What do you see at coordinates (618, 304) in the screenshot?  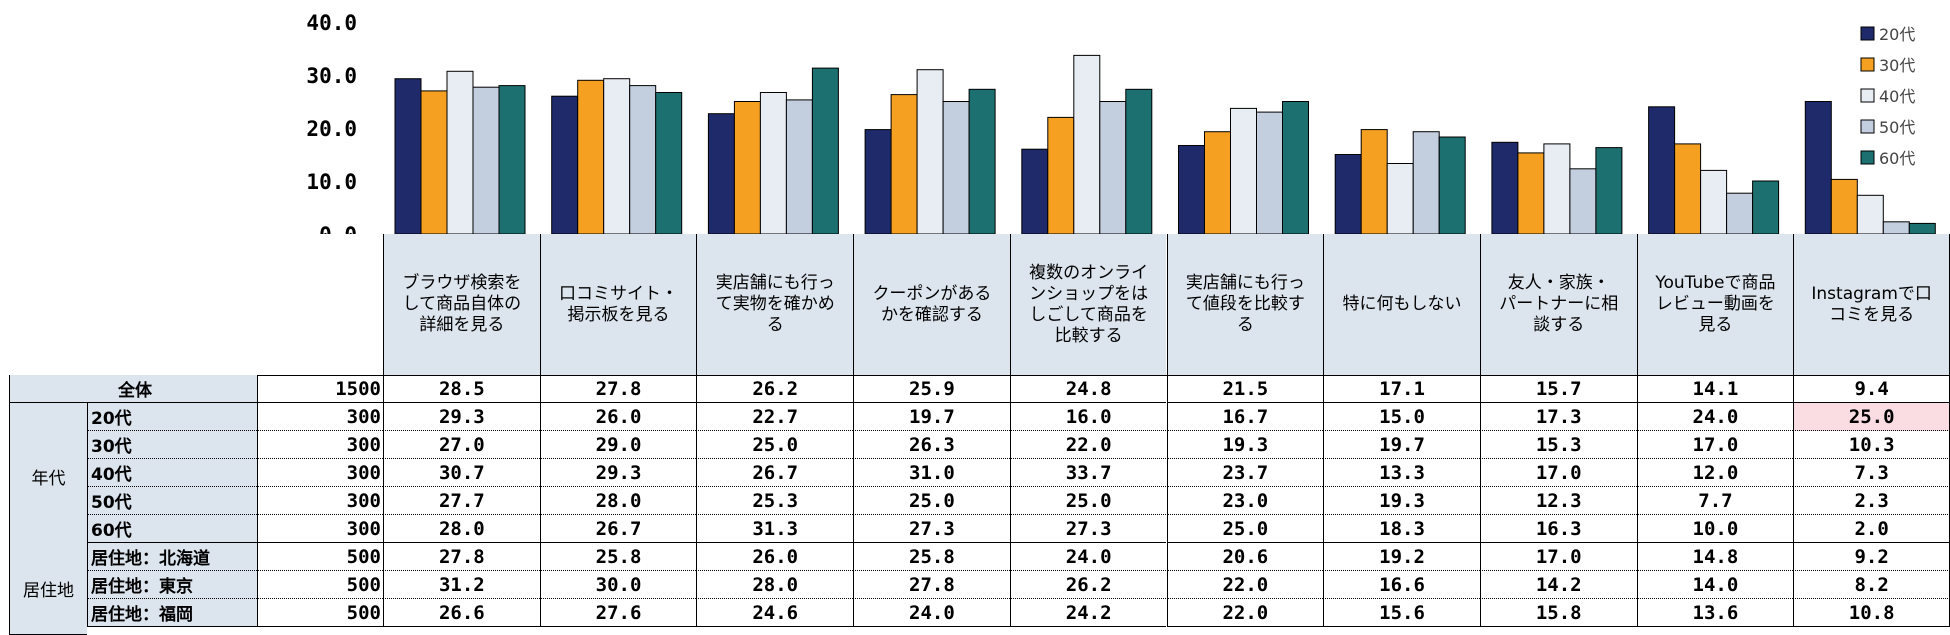 I see `category-label: 口コミサイト・ 掲示板を見る` at bounding box center [618, 304].